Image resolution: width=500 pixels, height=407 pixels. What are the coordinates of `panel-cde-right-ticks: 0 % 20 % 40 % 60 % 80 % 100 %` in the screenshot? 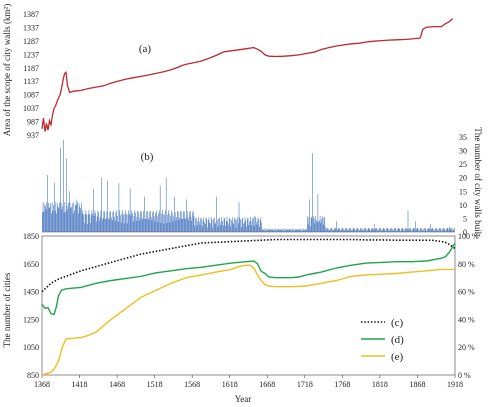 It's located at (468, 306).